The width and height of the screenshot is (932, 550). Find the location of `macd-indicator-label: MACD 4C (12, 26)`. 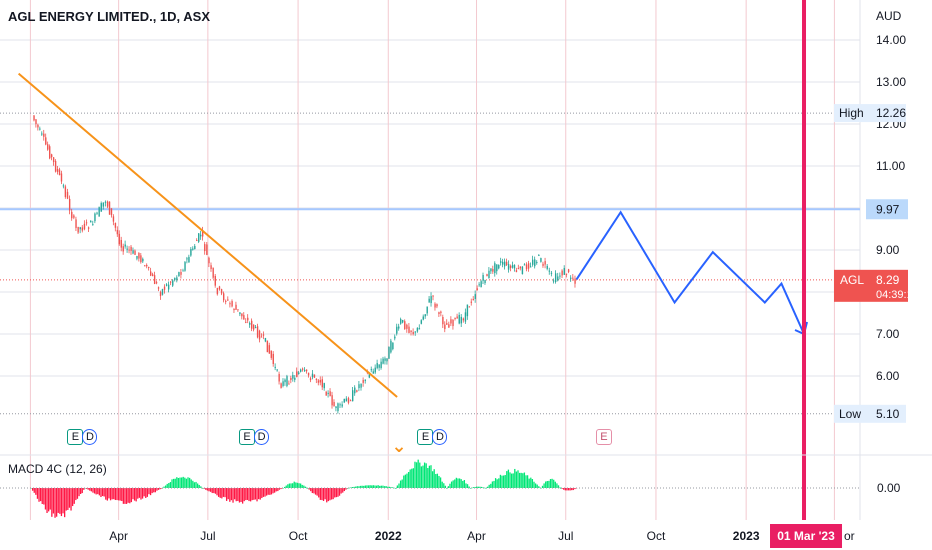

macd-indicator-label: MACD 4C (12, 26) is located at coordinates (57, 469).